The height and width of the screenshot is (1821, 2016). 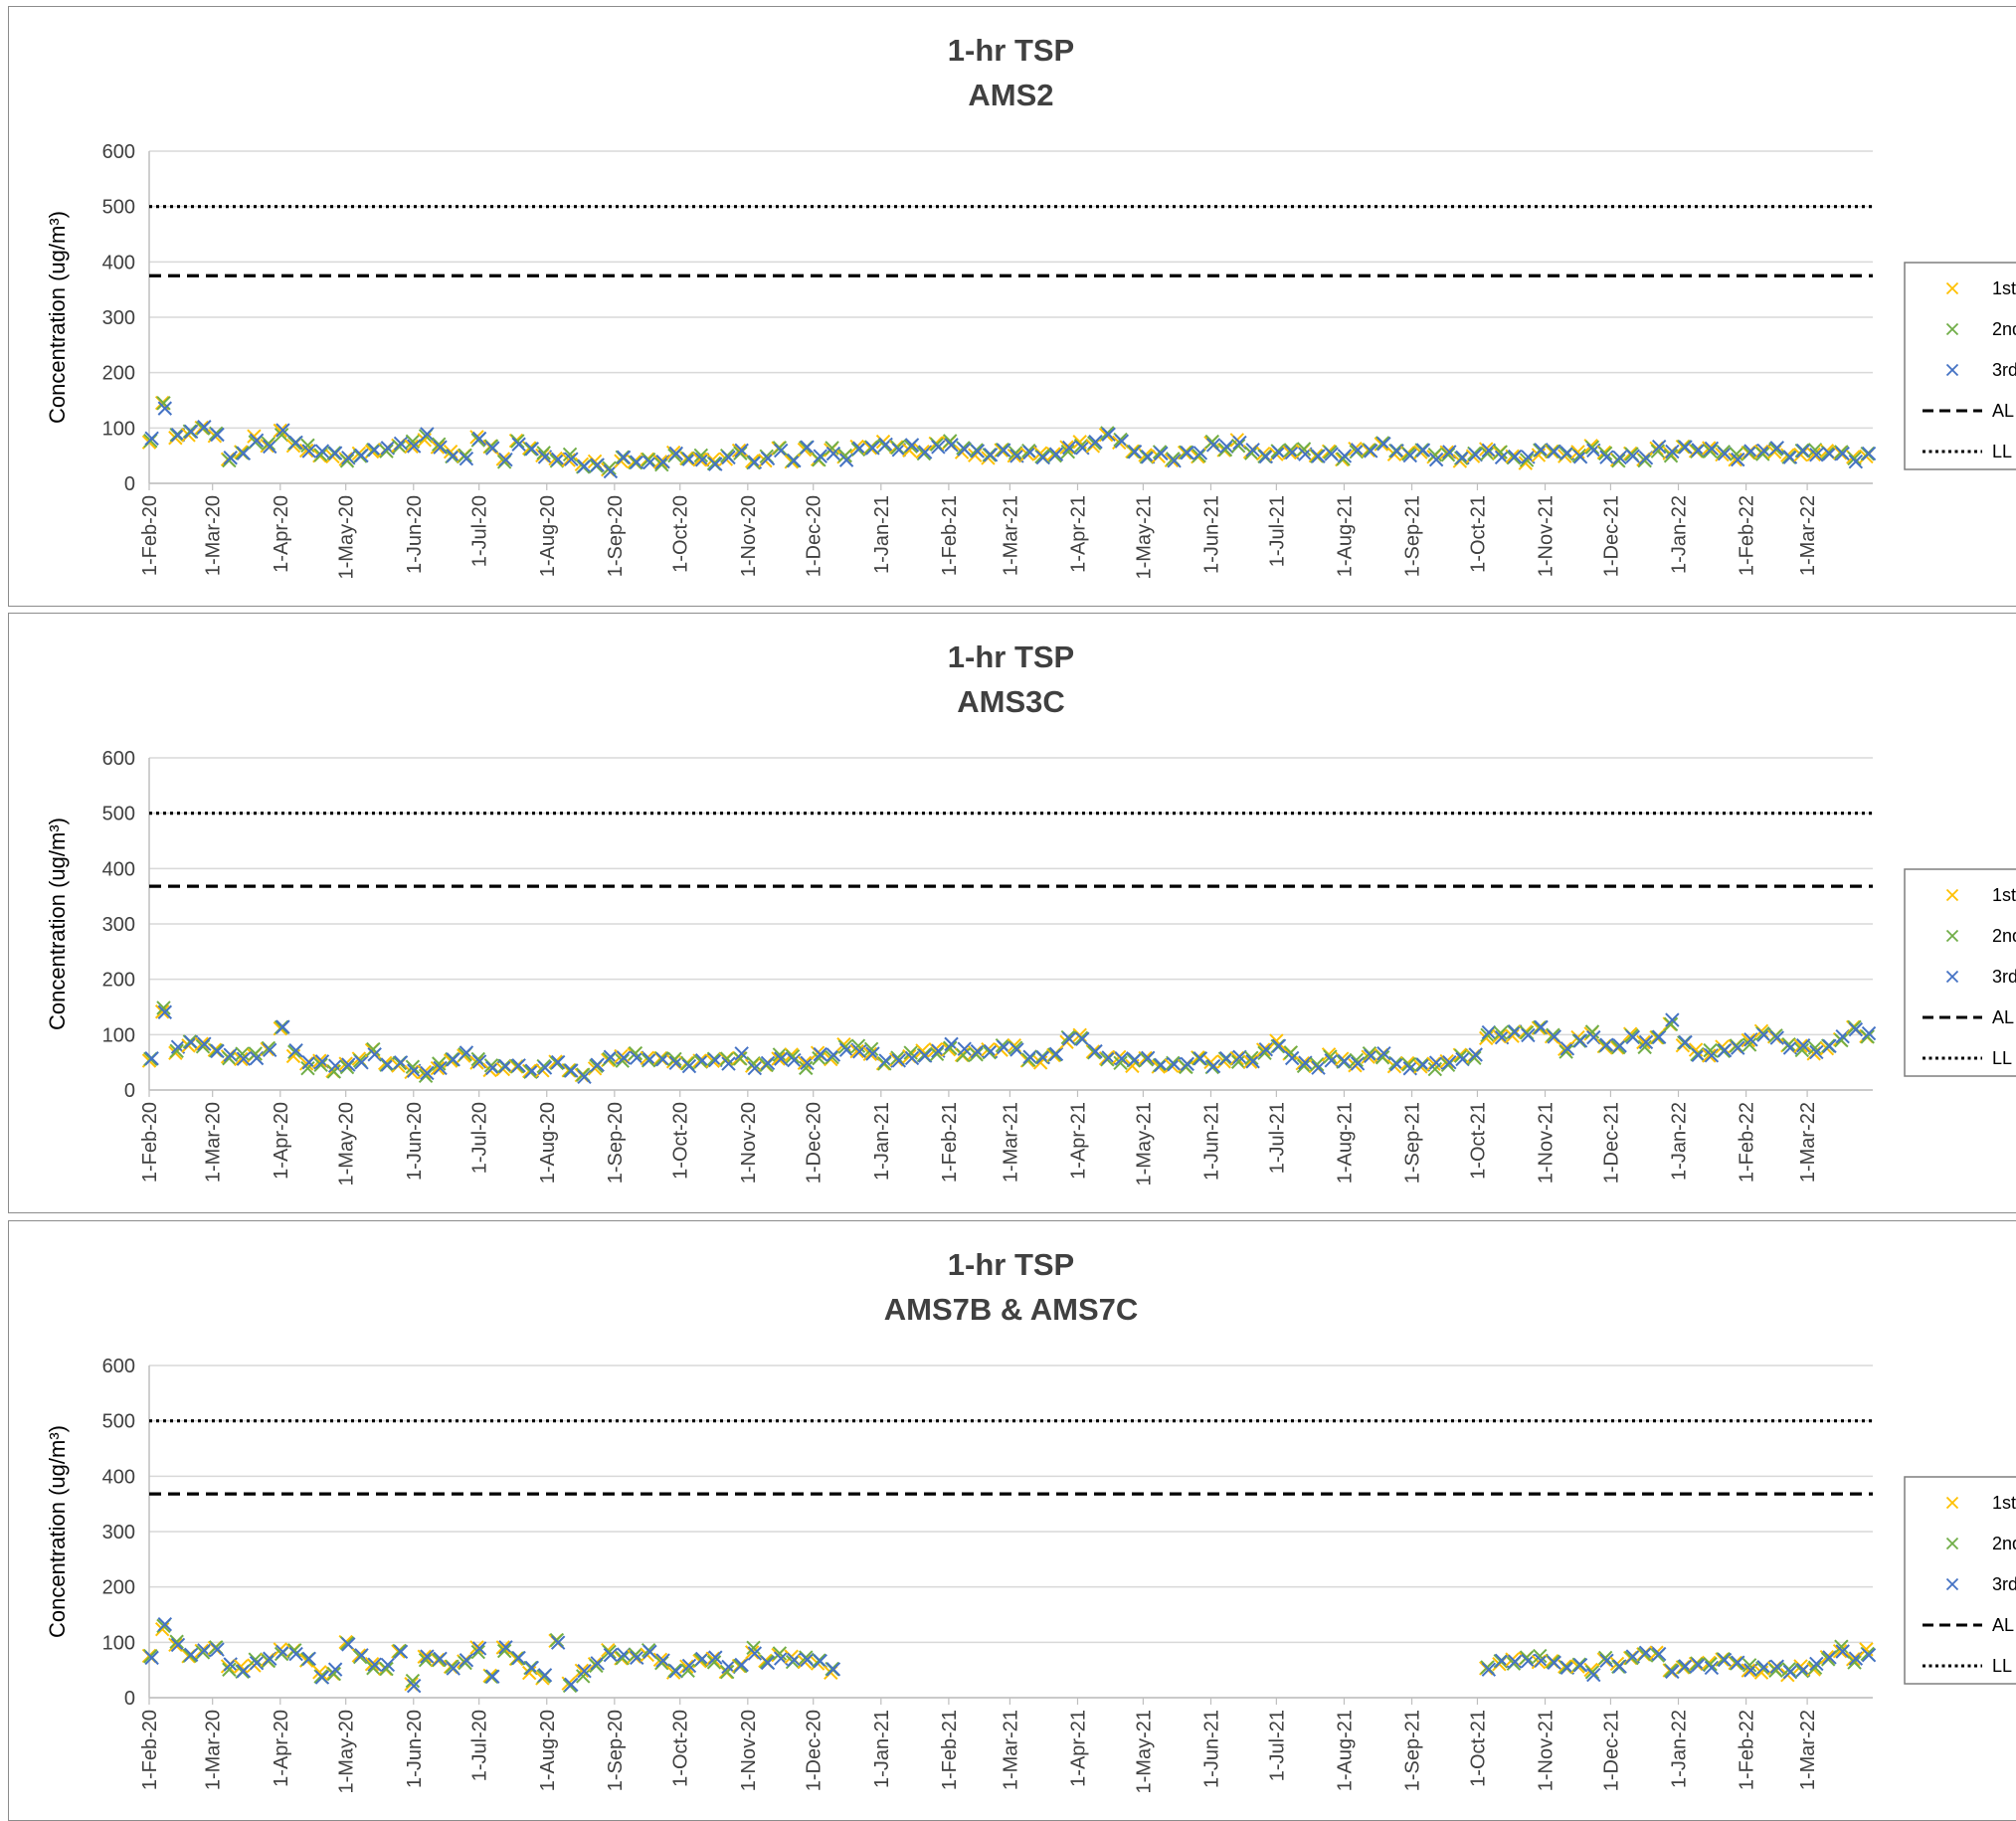 I want to click on x-tick-label: 1-Jul-21, so click(x=1277, y=1138).